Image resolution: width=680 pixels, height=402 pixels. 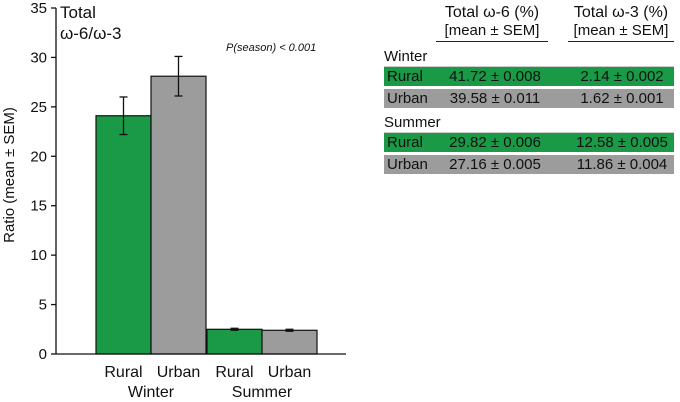 What do you see at coordinates (622, 76) in the screenshot?
I see `omega3-value: 2.14 ± 0.002` at bounding box center [622, 76].